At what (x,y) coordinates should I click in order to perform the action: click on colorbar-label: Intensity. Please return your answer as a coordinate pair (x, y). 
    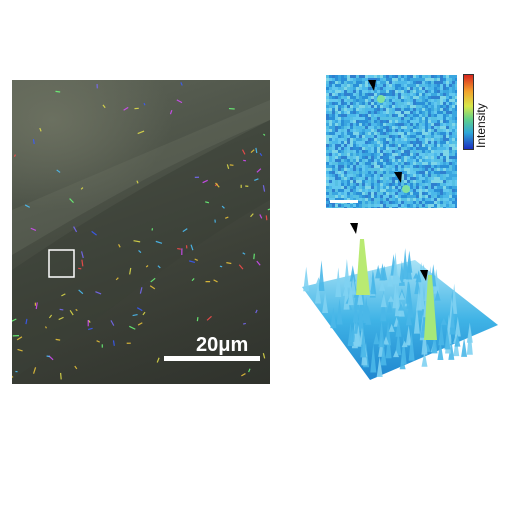
    Looking at the image, I should click on (481, 125).